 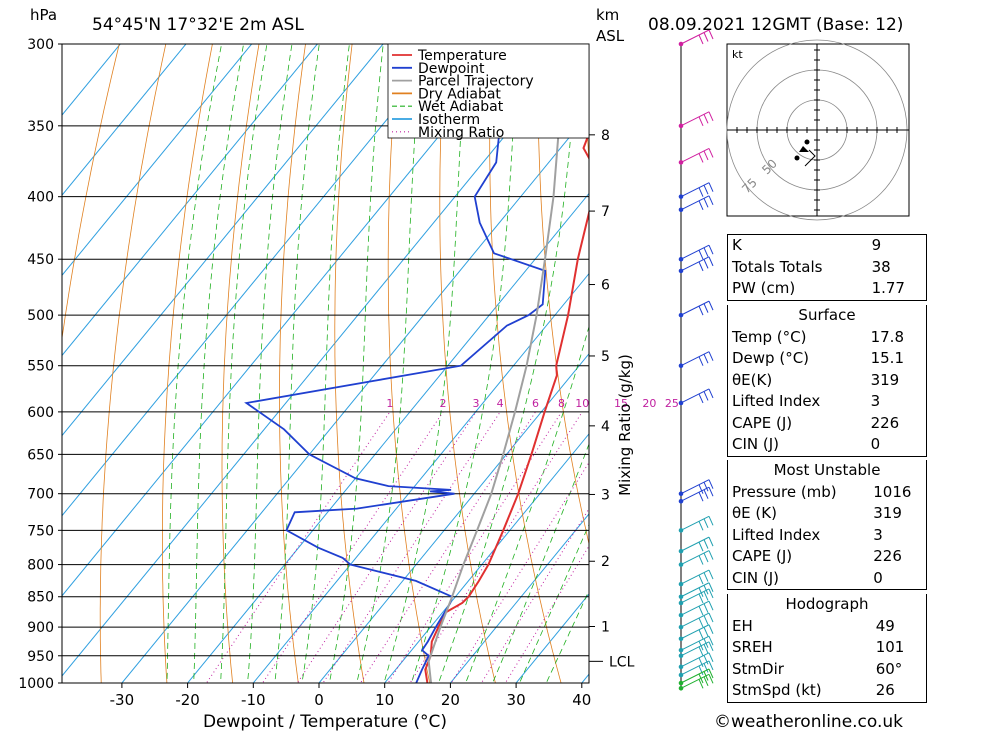 What do you see at coordinates (776, 401) in the screenshot?
I see `surface-label: Lifted Index` at bounding box center [776, 401].